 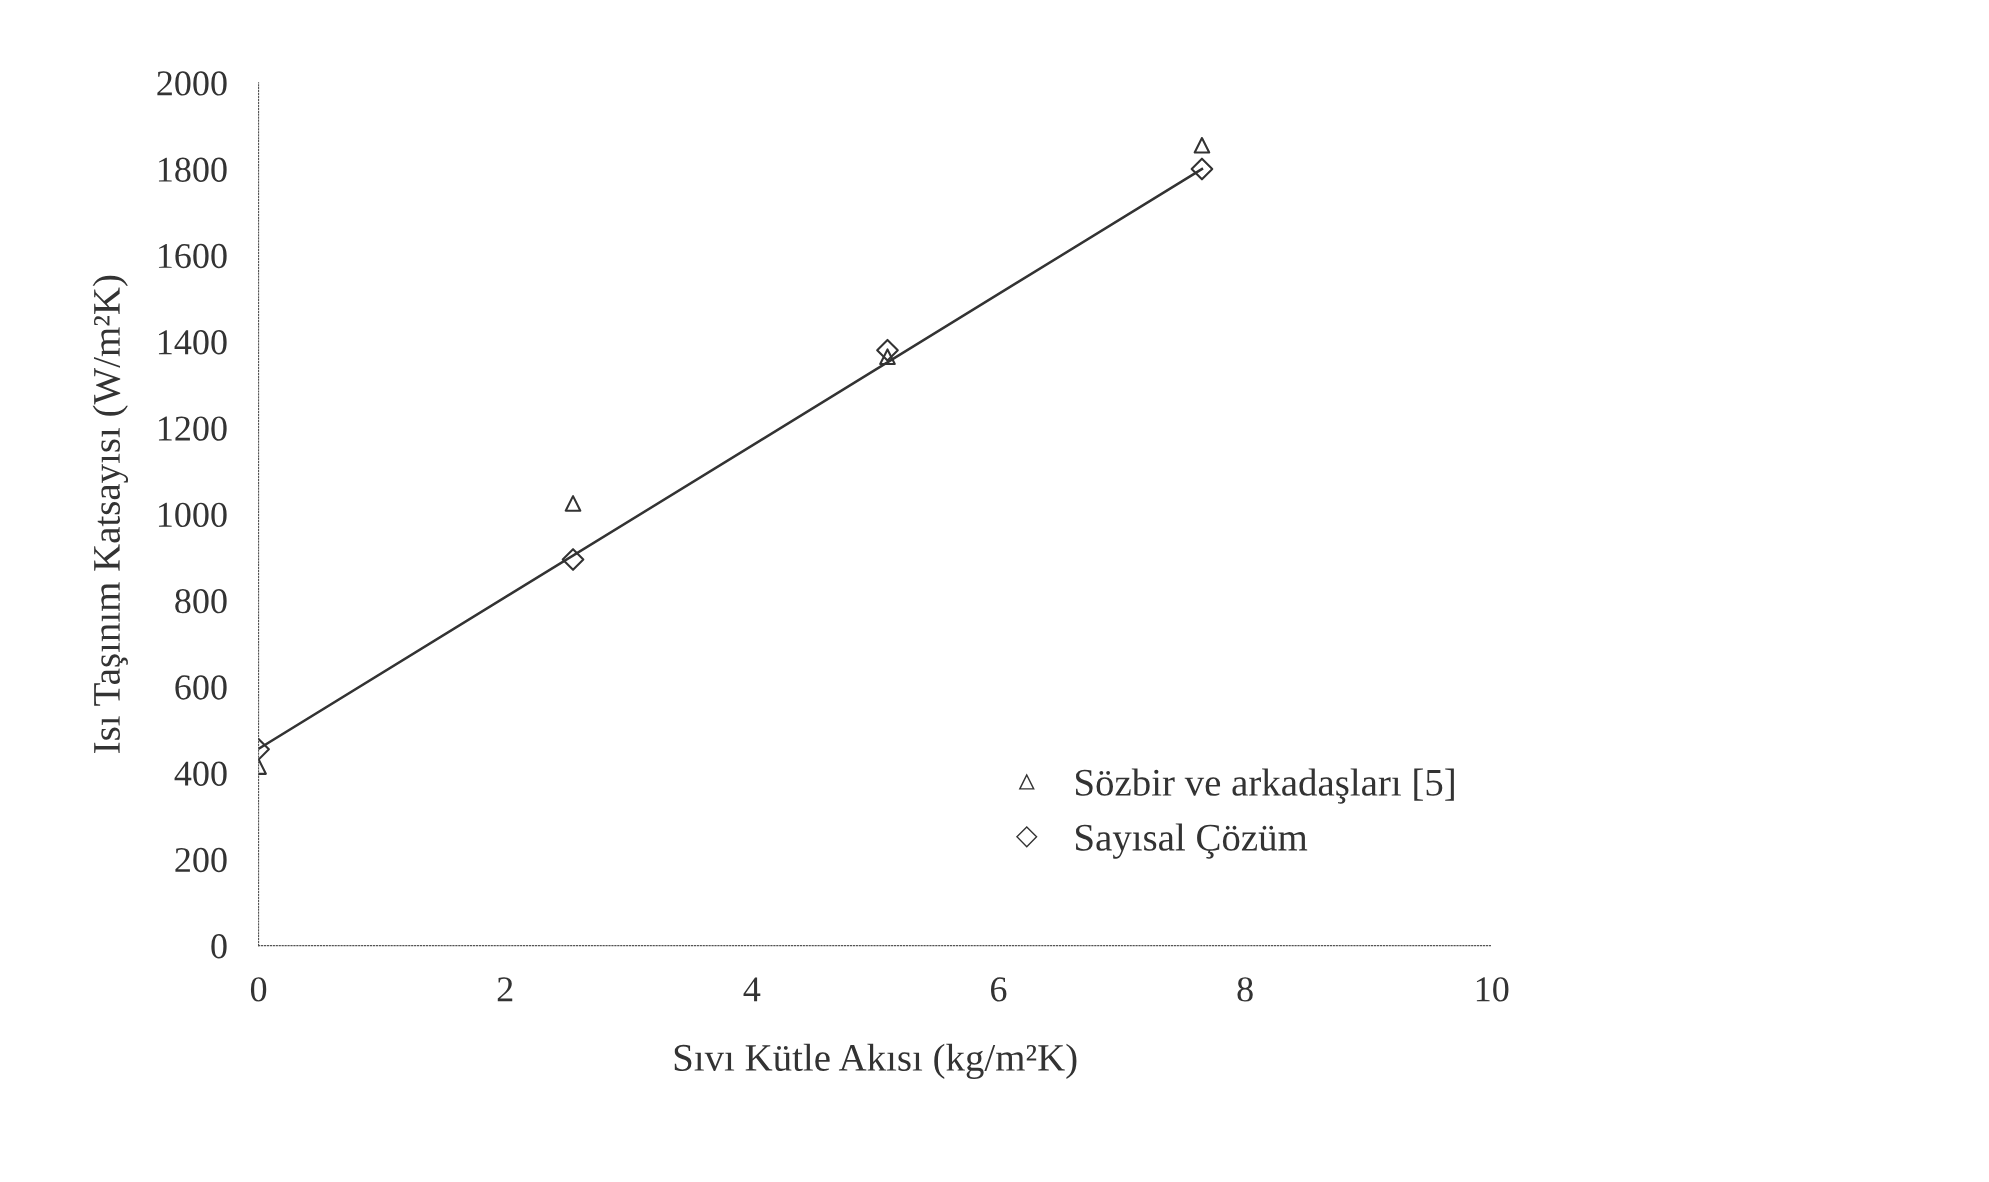 What do you see at coordinates (201, 687) in the screenshot?
I see `y-tick-label: 600` at bounding box center [201, 687].